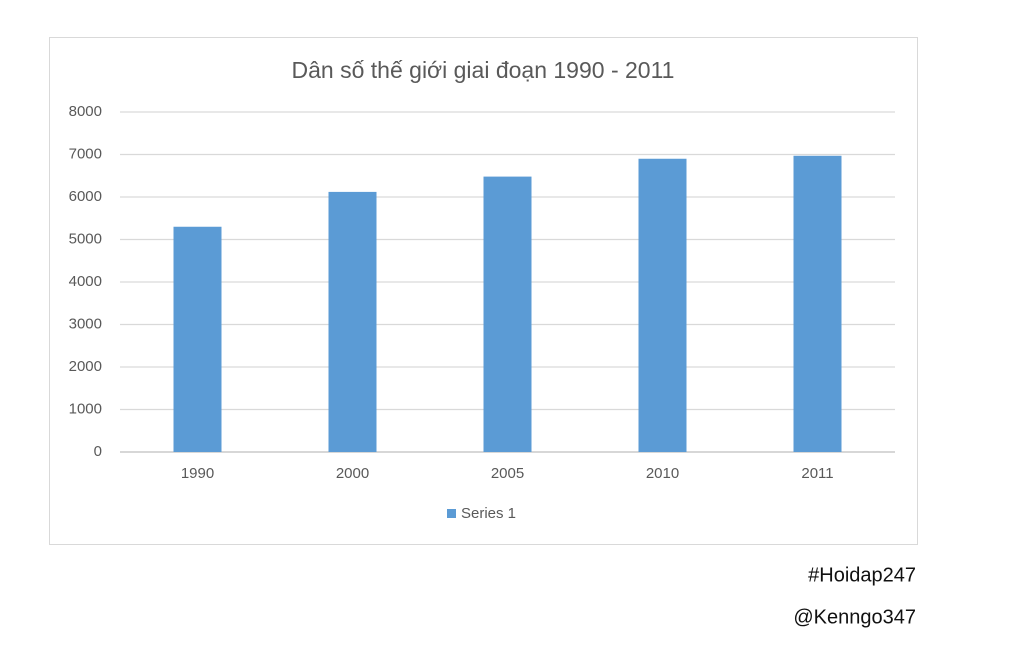 This screenshot has width=1024, height=651. I want to click on x-tick-label: 2000, so click(352, 473).